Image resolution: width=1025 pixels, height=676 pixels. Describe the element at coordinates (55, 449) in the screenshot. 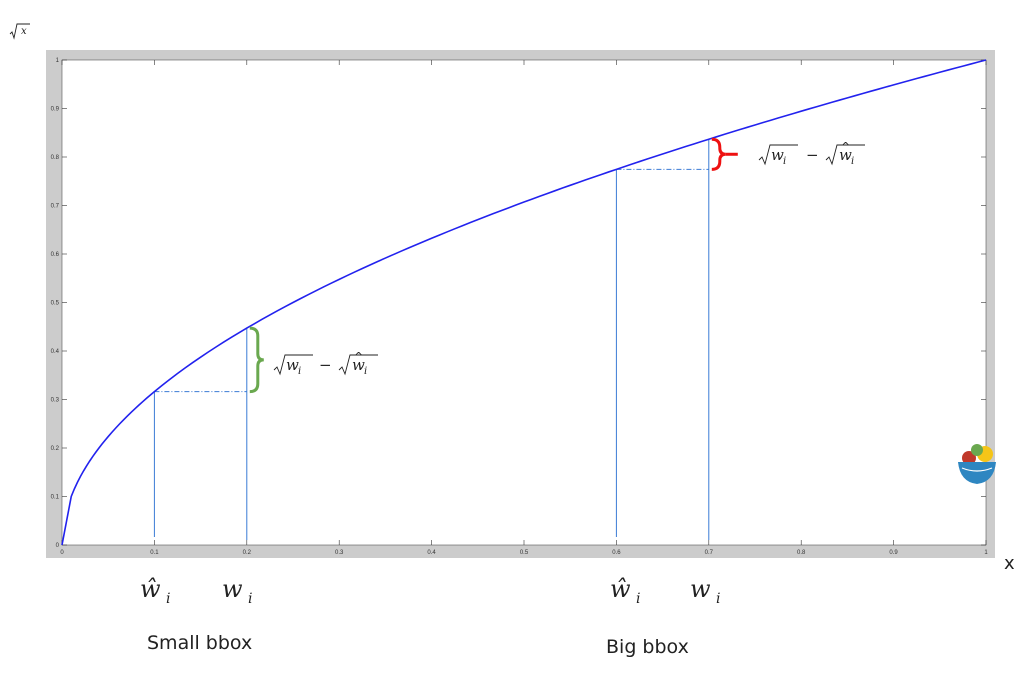

I see `y-tick-label: 0.2` at that location.